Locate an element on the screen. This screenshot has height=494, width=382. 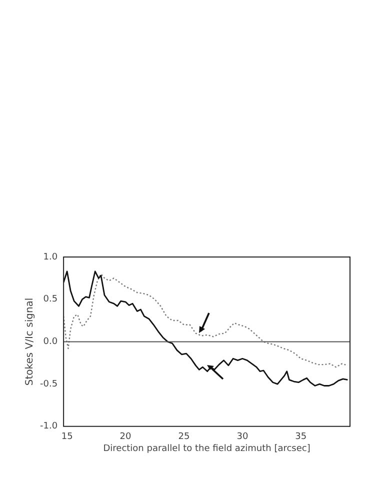
y-tick-label: -0.5 is located at coordinates (49, 384).